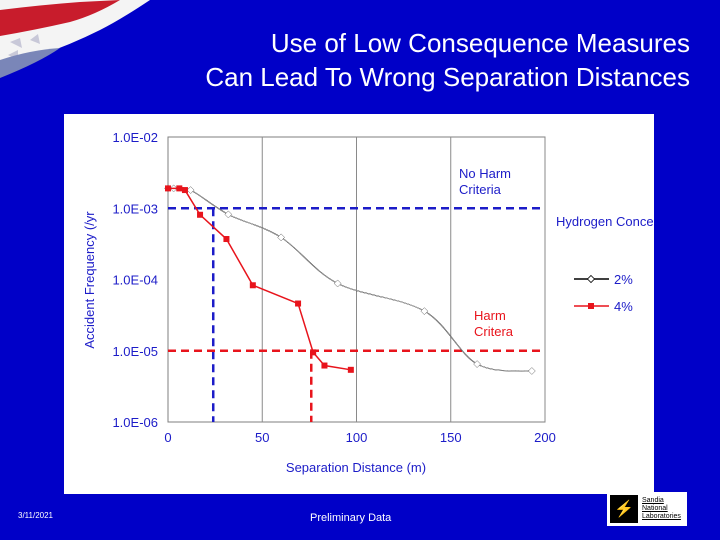  I want to click on logo-text: Sandia National Laboratories, so click(661, 509).